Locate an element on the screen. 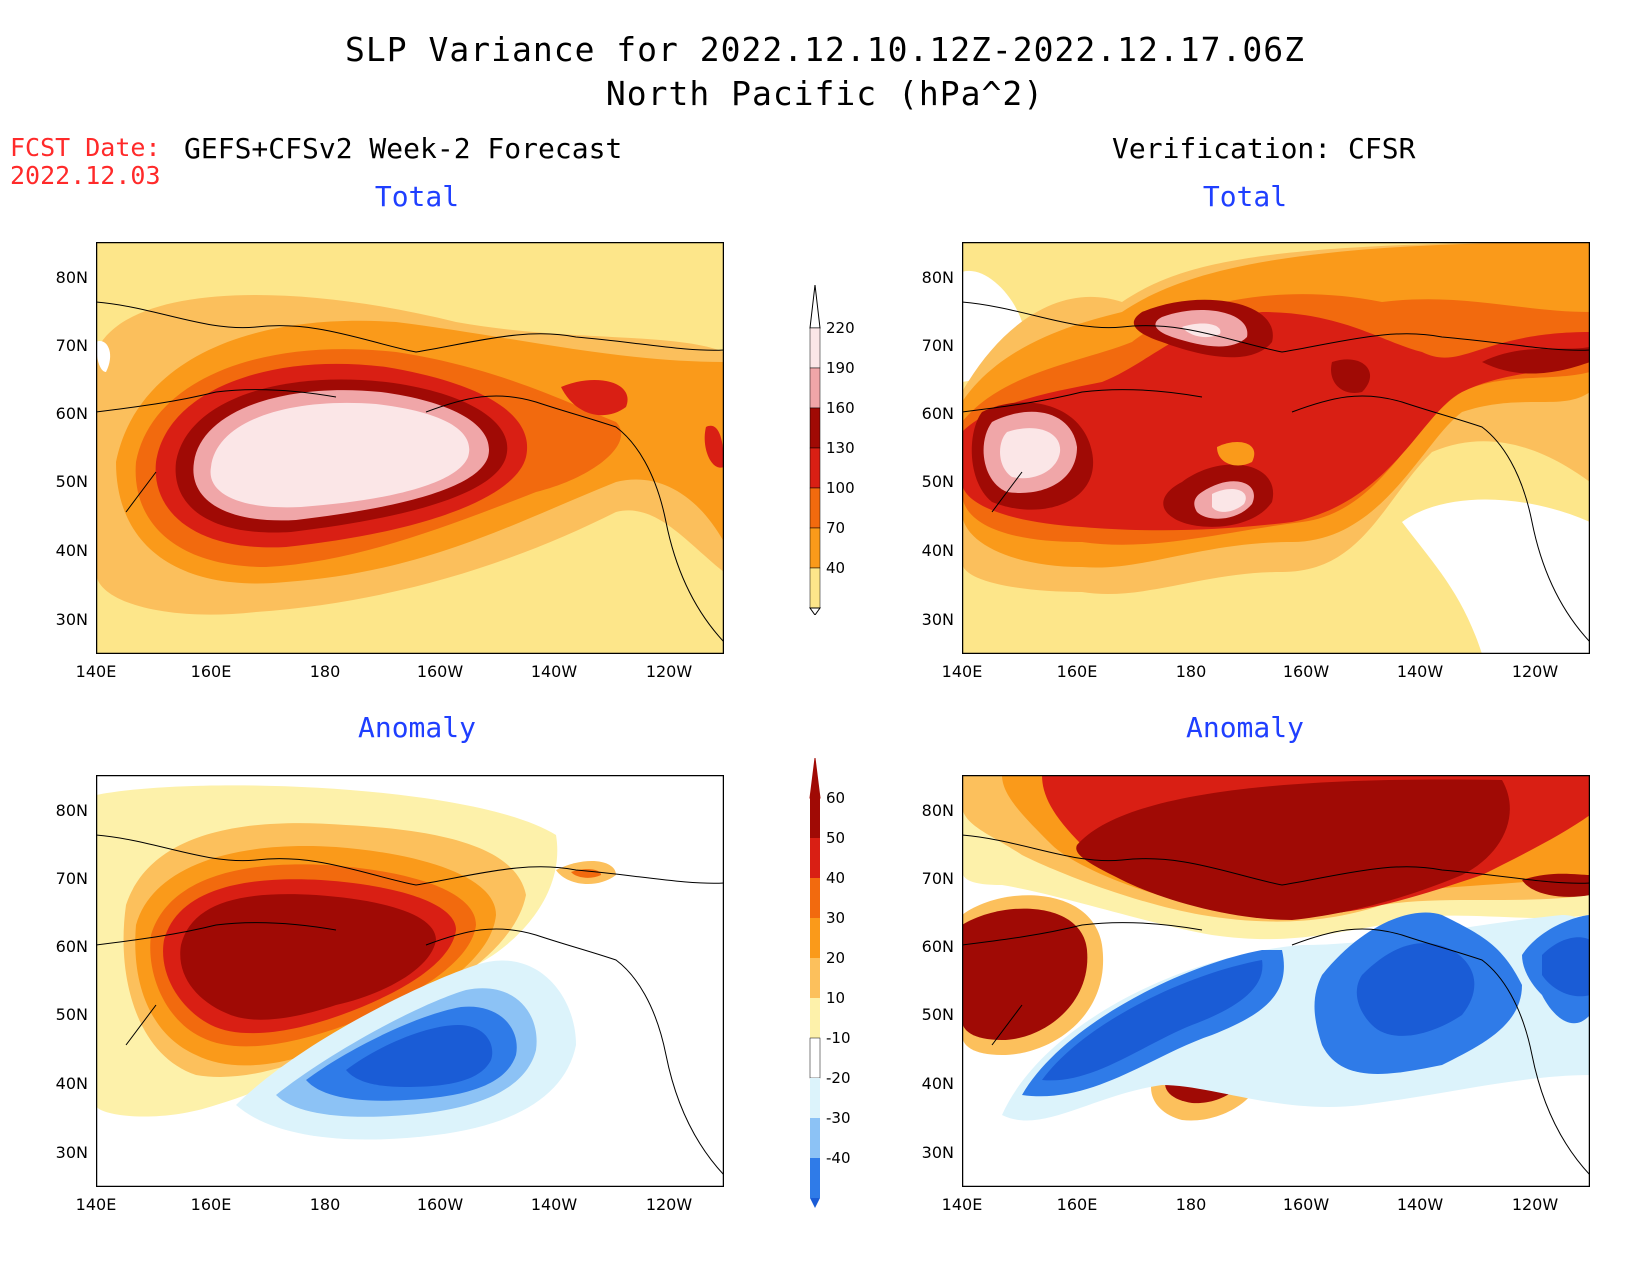  fcst-date-value: 2022.12.03 is located at coordinates (85, 175).